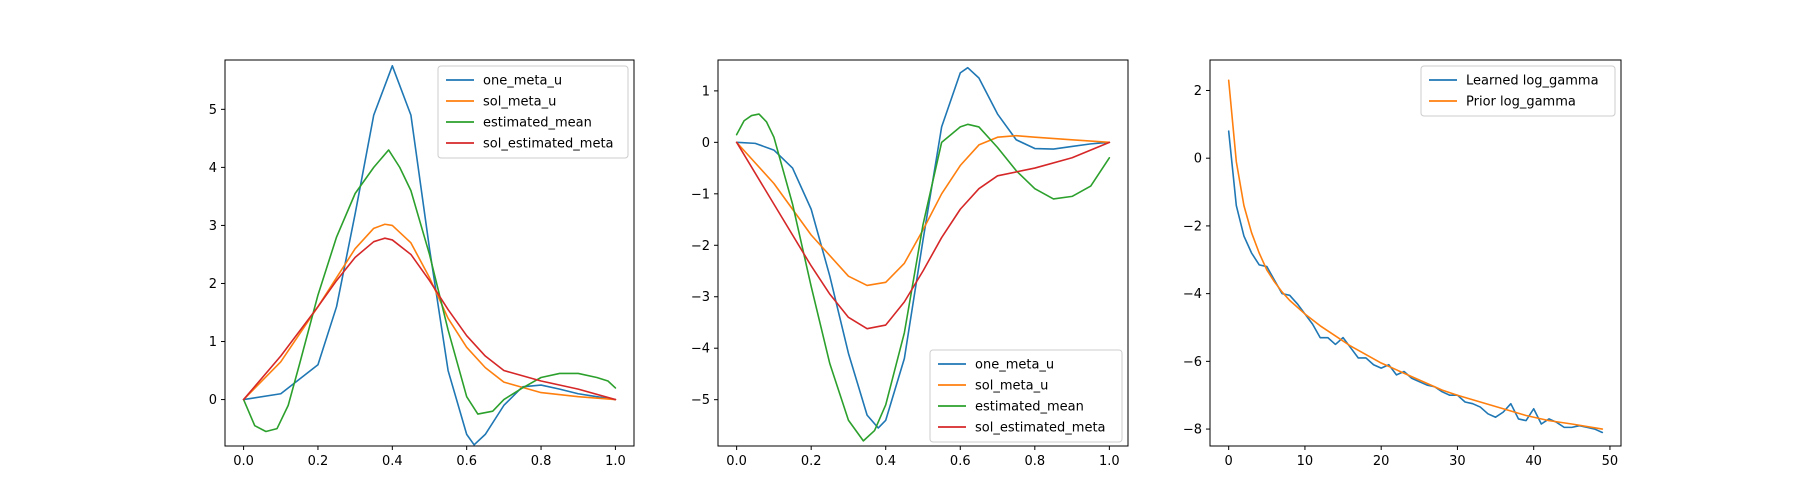 This screenshot has height=500, width=1800. I want to click on y-tick-label: −6, so click(1192, 362).